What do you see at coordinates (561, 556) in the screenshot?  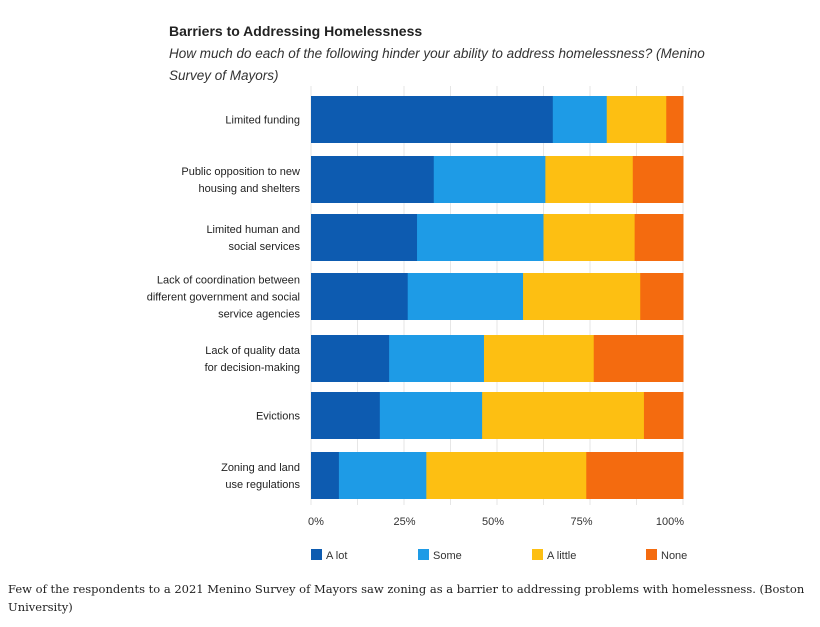 I see `legend-label: A little` at bounding box center [561, 556].